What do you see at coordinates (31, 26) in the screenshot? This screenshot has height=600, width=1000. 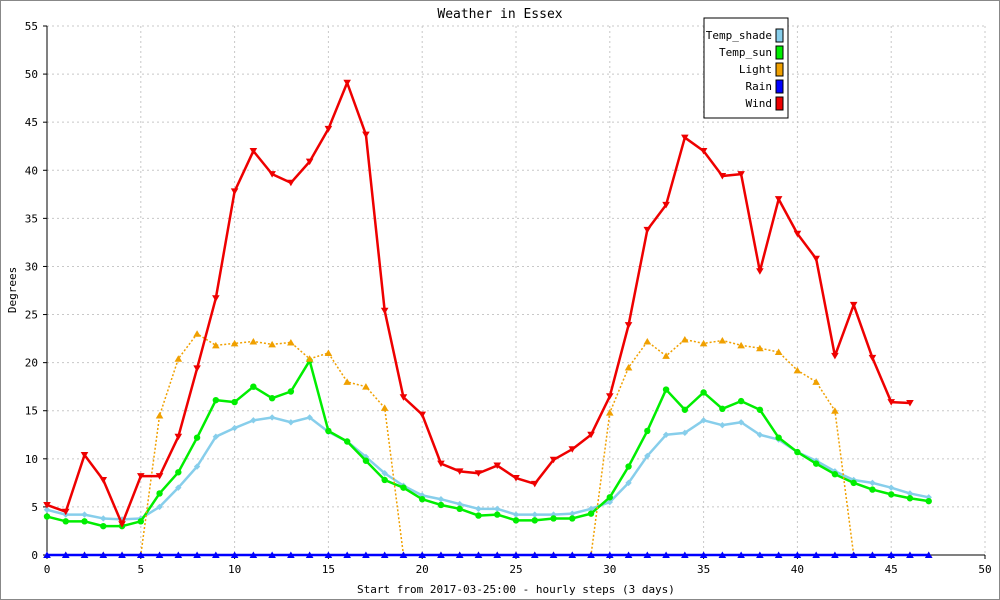 I see `y-tick-label: 55` at bounding box center [31, 26].